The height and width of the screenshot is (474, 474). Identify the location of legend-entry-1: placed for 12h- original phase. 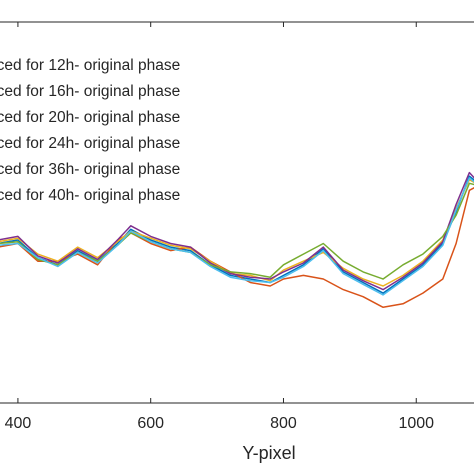
(90, 65).